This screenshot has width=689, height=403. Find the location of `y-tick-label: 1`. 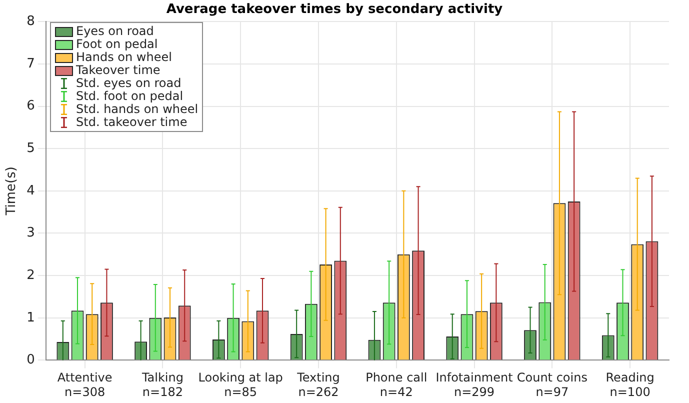

y-tick-label: 1 is located at coordinates (30, 318).